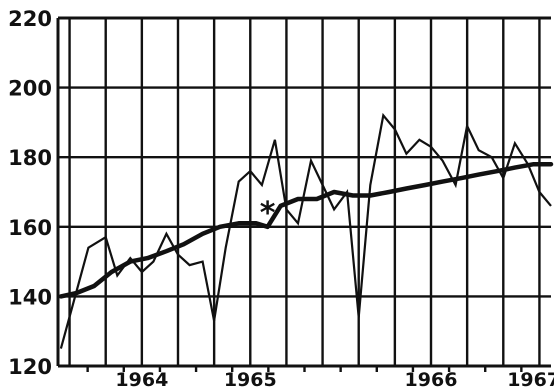 This screenshot has width=554, height=392. Describe the element at coordinates (30, 158) in the screenshot. I see `y-tick-label: 180` at that location.